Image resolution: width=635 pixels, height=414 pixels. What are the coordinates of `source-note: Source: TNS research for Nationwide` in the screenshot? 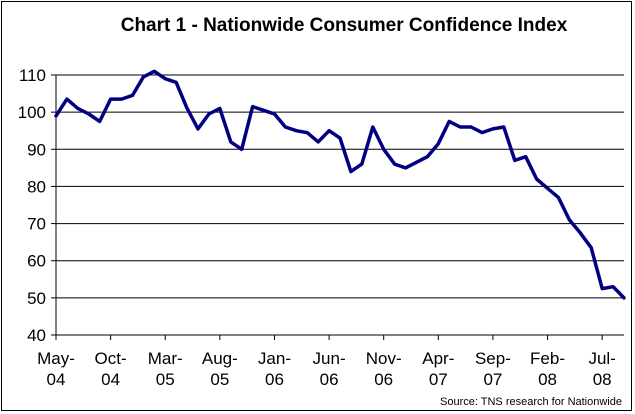 It's located at (531, 402).